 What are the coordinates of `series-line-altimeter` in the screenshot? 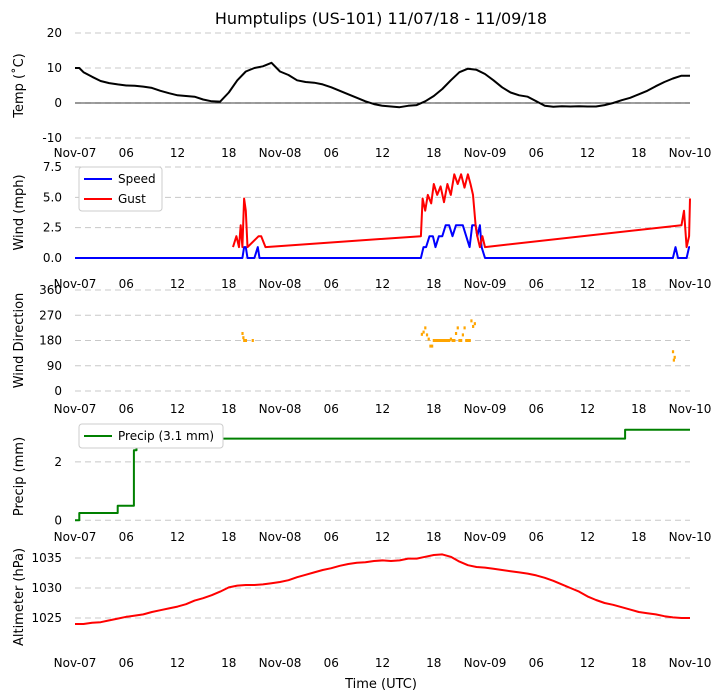 It's located at (382, 589).